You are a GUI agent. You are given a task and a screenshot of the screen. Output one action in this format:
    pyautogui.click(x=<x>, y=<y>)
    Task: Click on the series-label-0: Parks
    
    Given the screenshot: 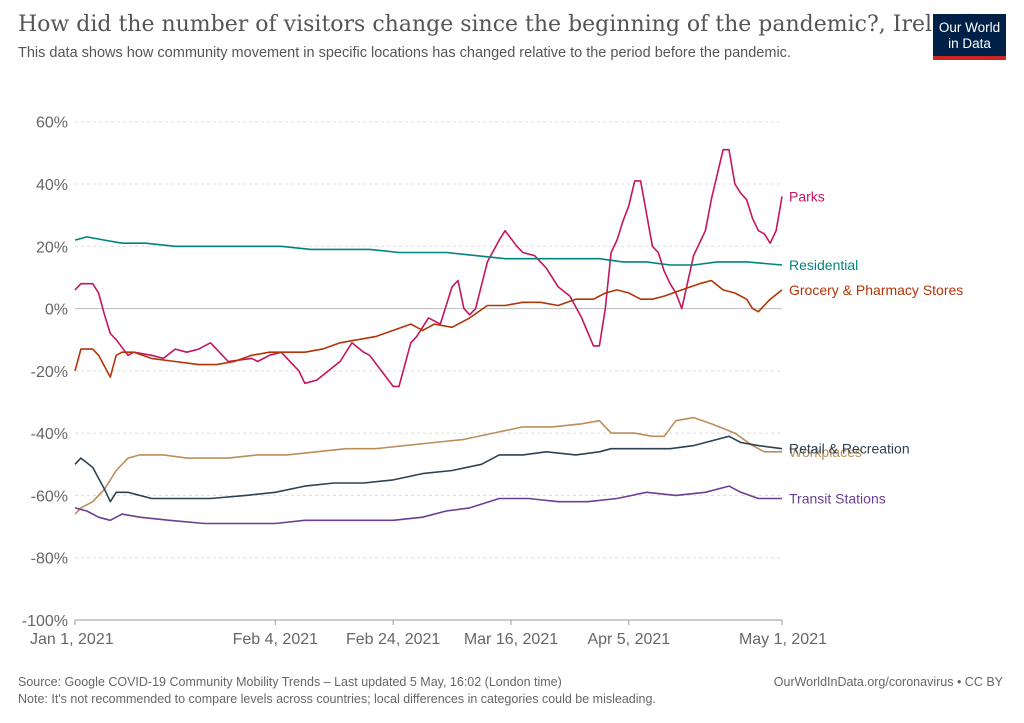 What is the action you would take?
    pyautogui.click(x=807, y=196)
    